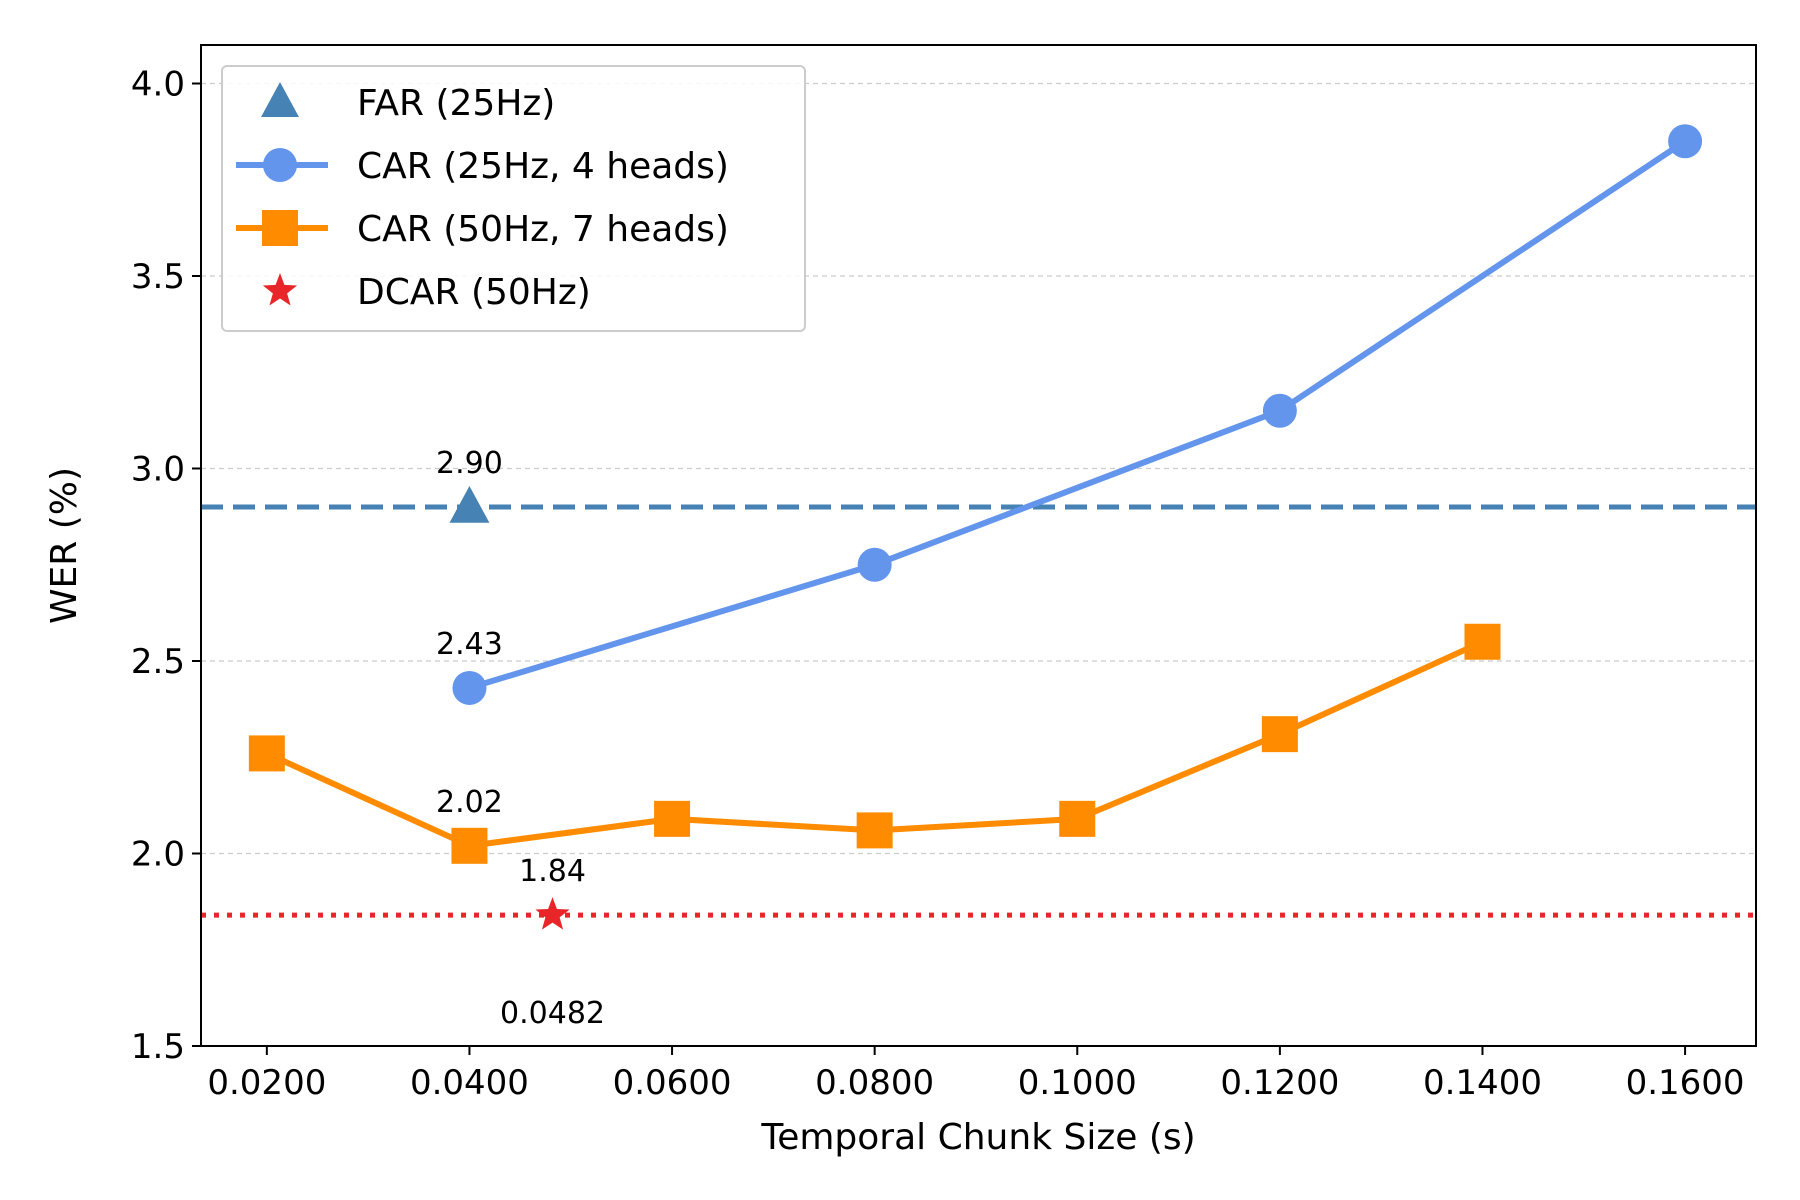  I want to click on legend-label: DCAR (50Hz), so click(474, 292).